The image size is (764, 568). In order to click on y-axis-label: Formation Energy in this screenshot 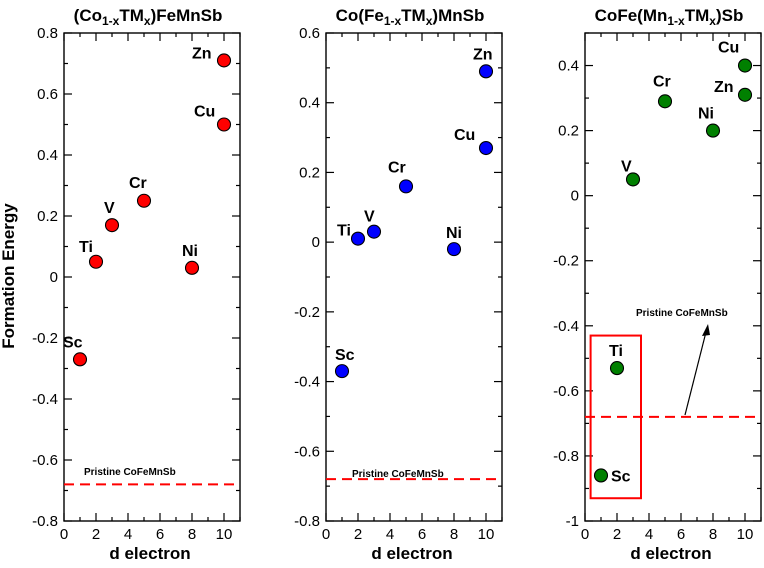, I will do `click(9, 276)`.